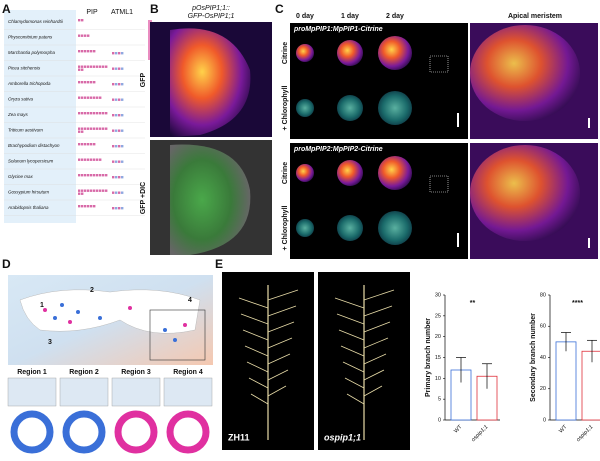 The image size is (600, 461). What do you see at coordinates (543, 327) in the screenshot?
I see `y-tick-label: 60` at bounding box center [543, 327].